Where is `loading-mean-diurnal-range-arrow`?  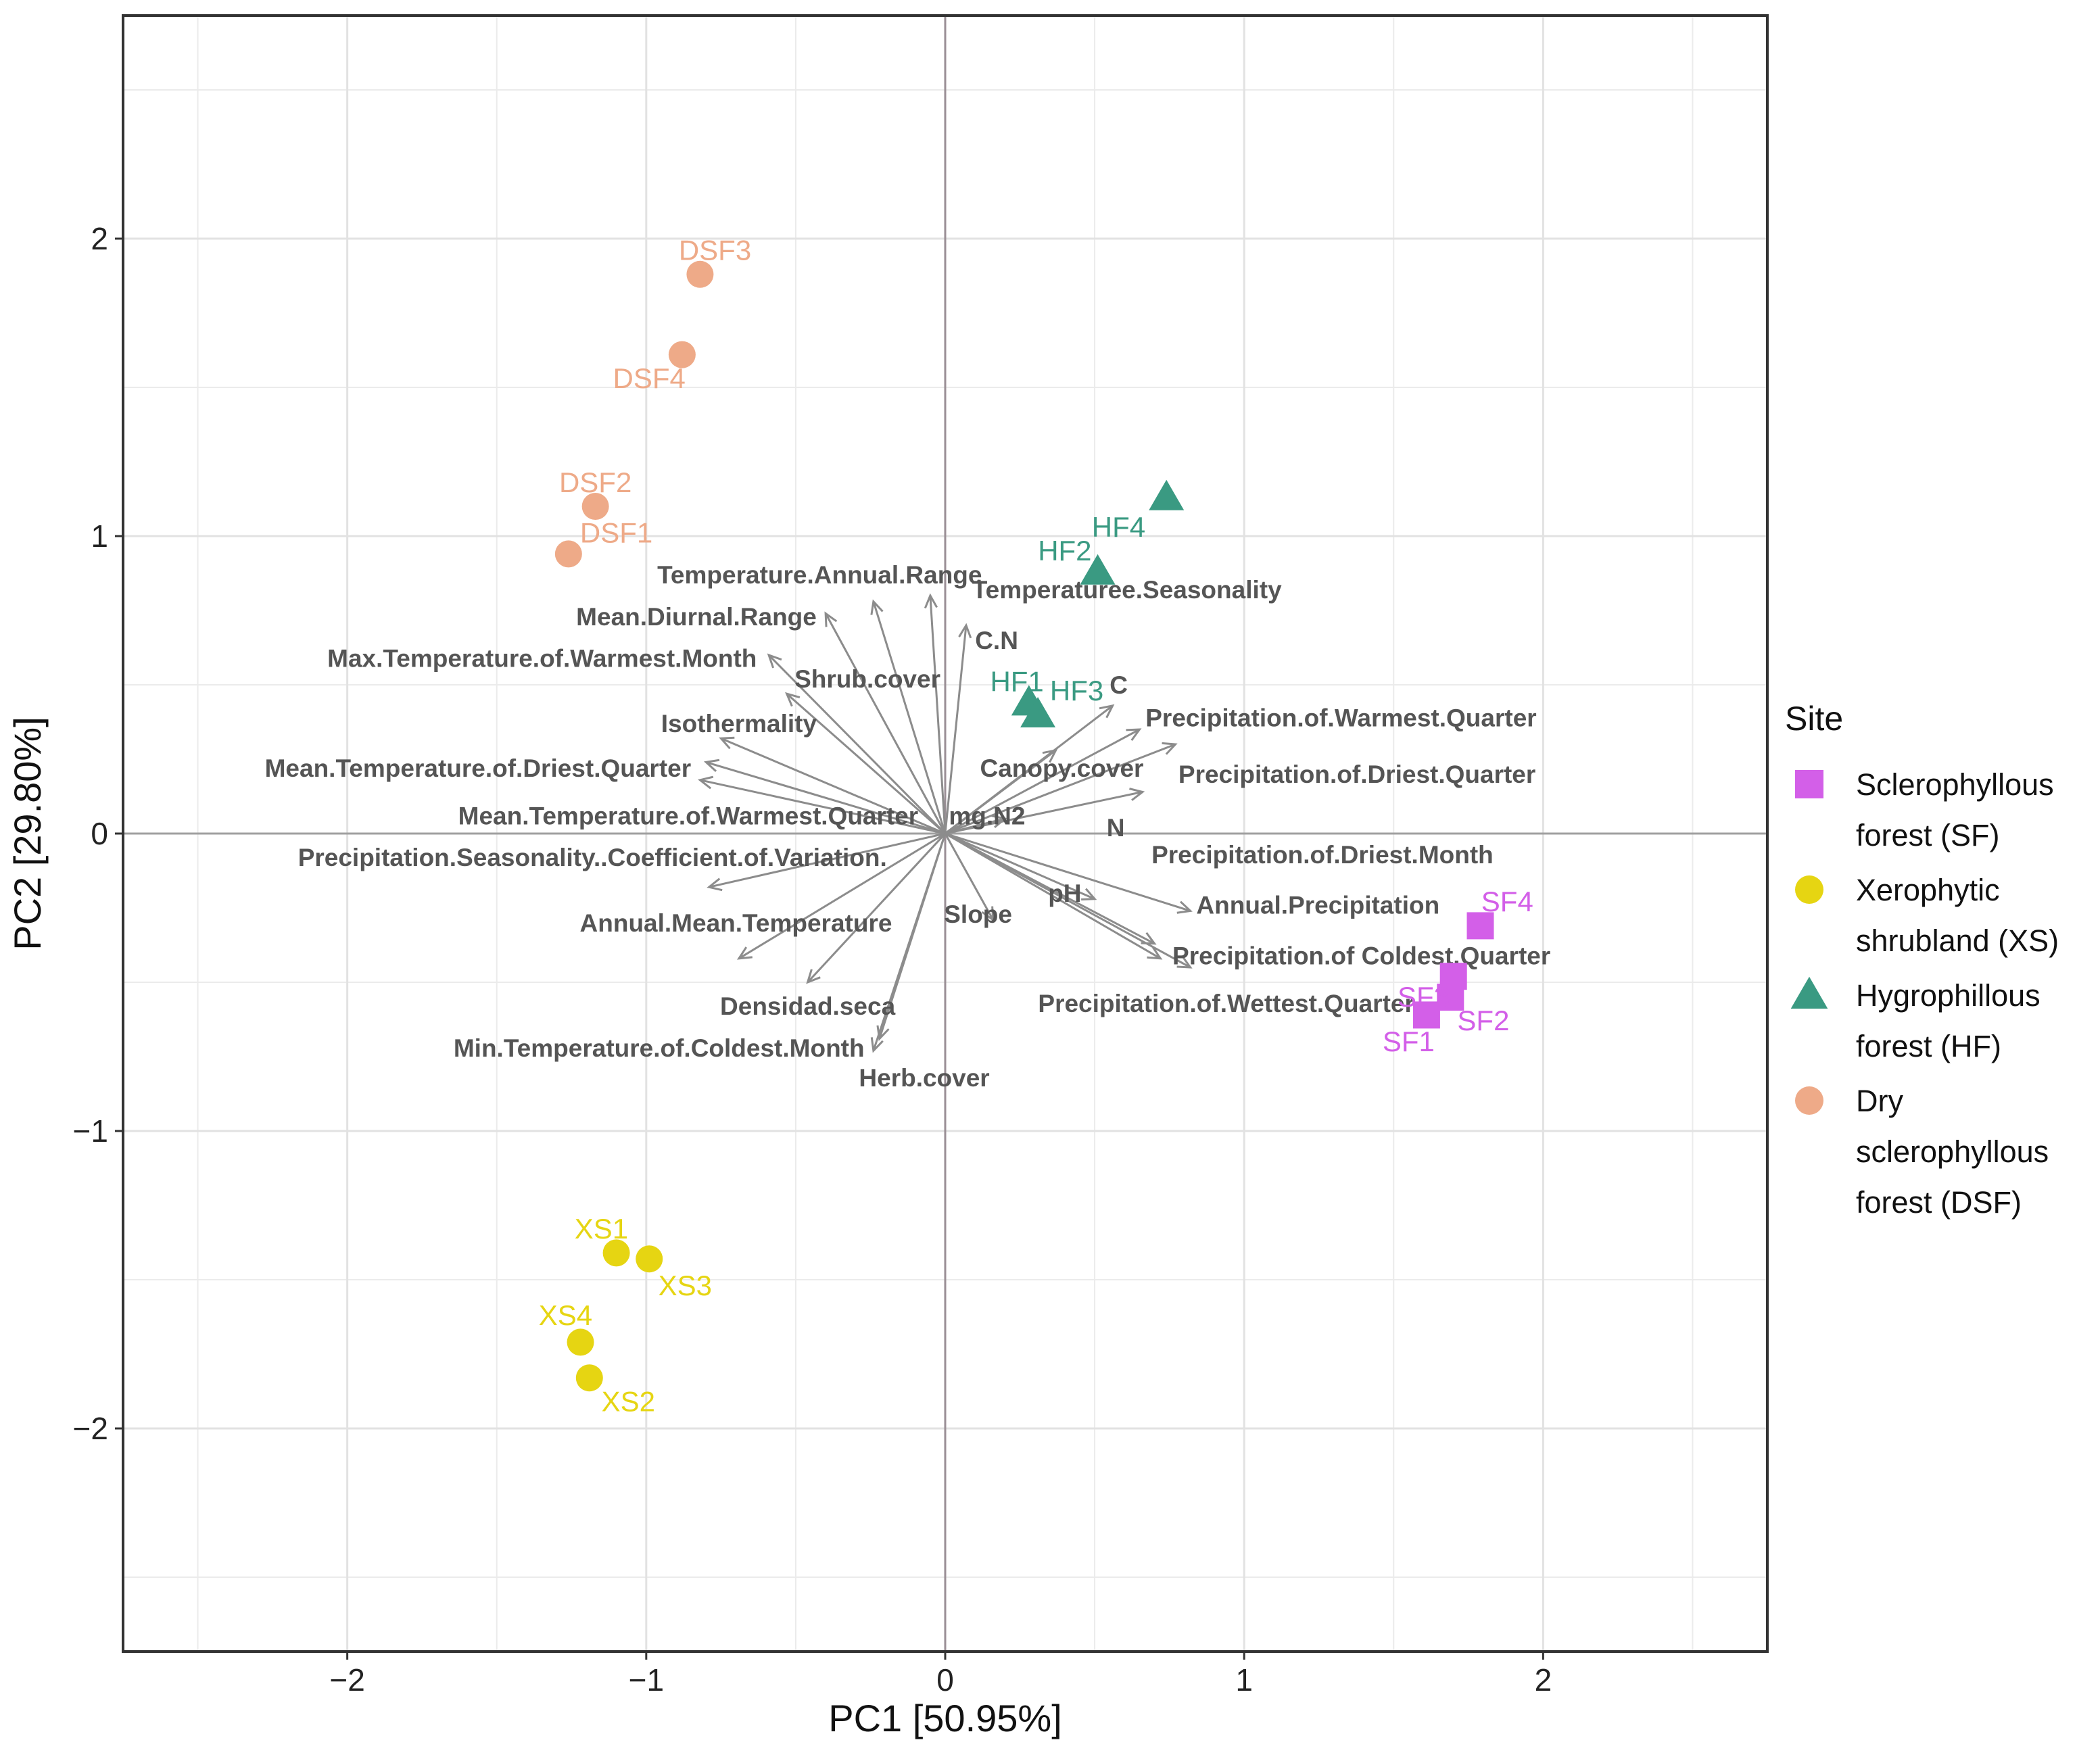 loading-mean-diurnal-range-arrow is located at coordinates (885, 723).